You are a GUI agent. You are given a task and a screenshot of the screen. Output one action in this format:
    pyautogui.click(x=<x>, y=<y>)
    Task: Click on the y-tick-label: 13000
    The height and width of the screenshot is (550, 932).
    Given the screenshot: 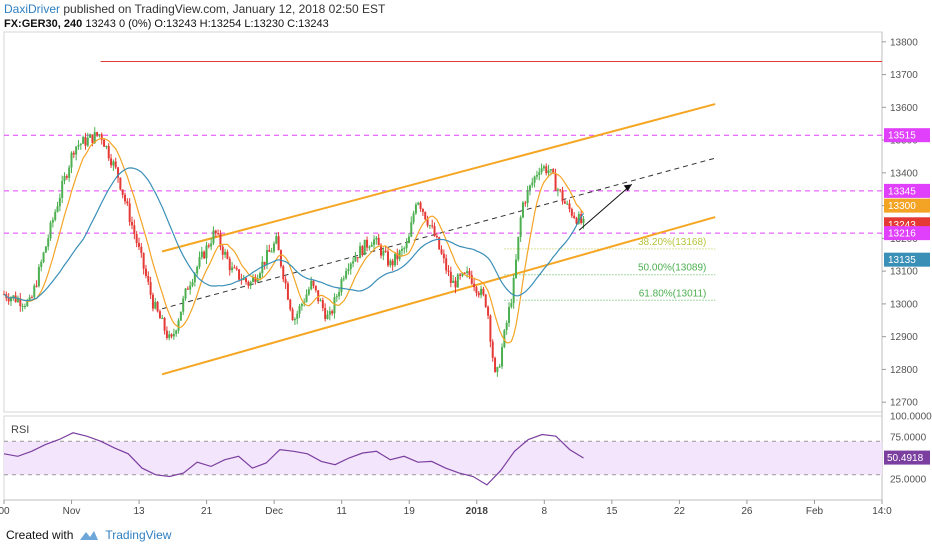 What is the action you would take?
    pyautogui.click(x=904, y=304)
    